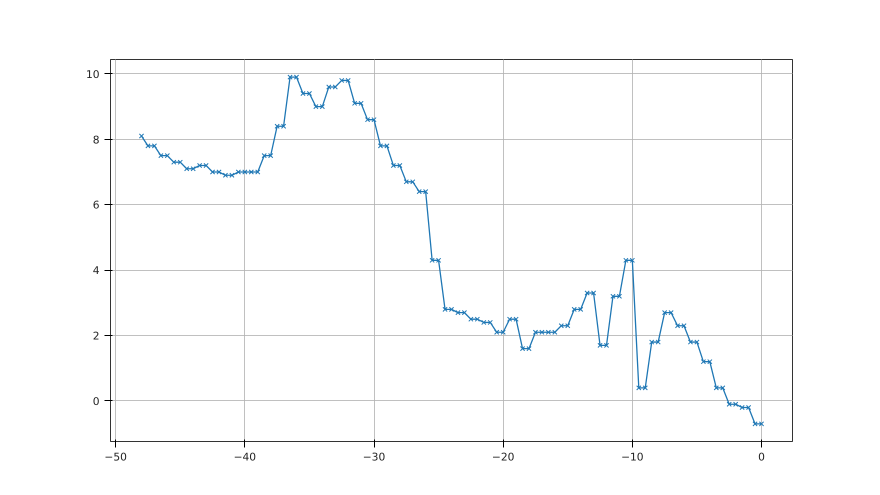 This screenshot has width=880, height=495. I want to click on y-tick-label: 8, so click(96, 139).